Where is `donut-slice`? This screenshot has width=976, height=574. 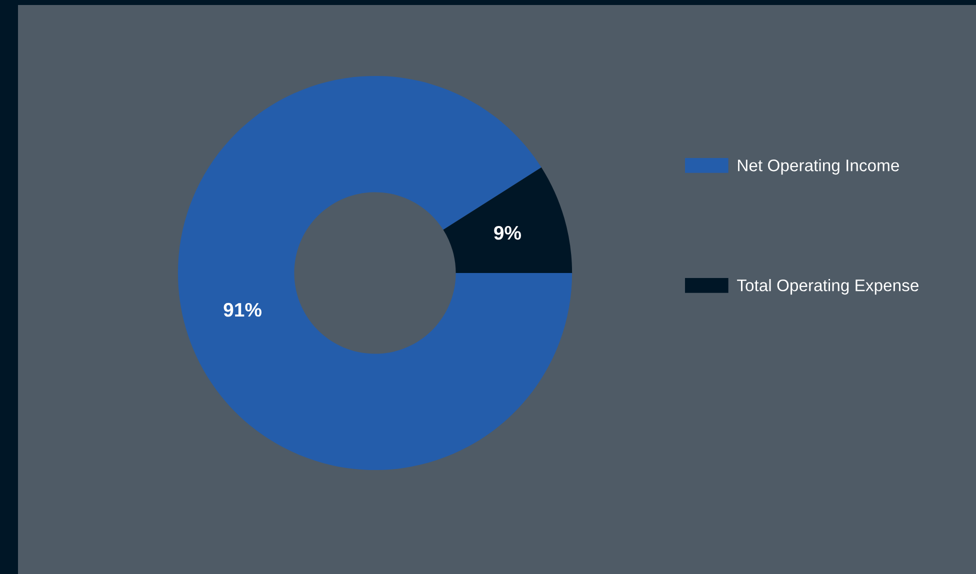 donut-slice is located at coordinates (507, 220).